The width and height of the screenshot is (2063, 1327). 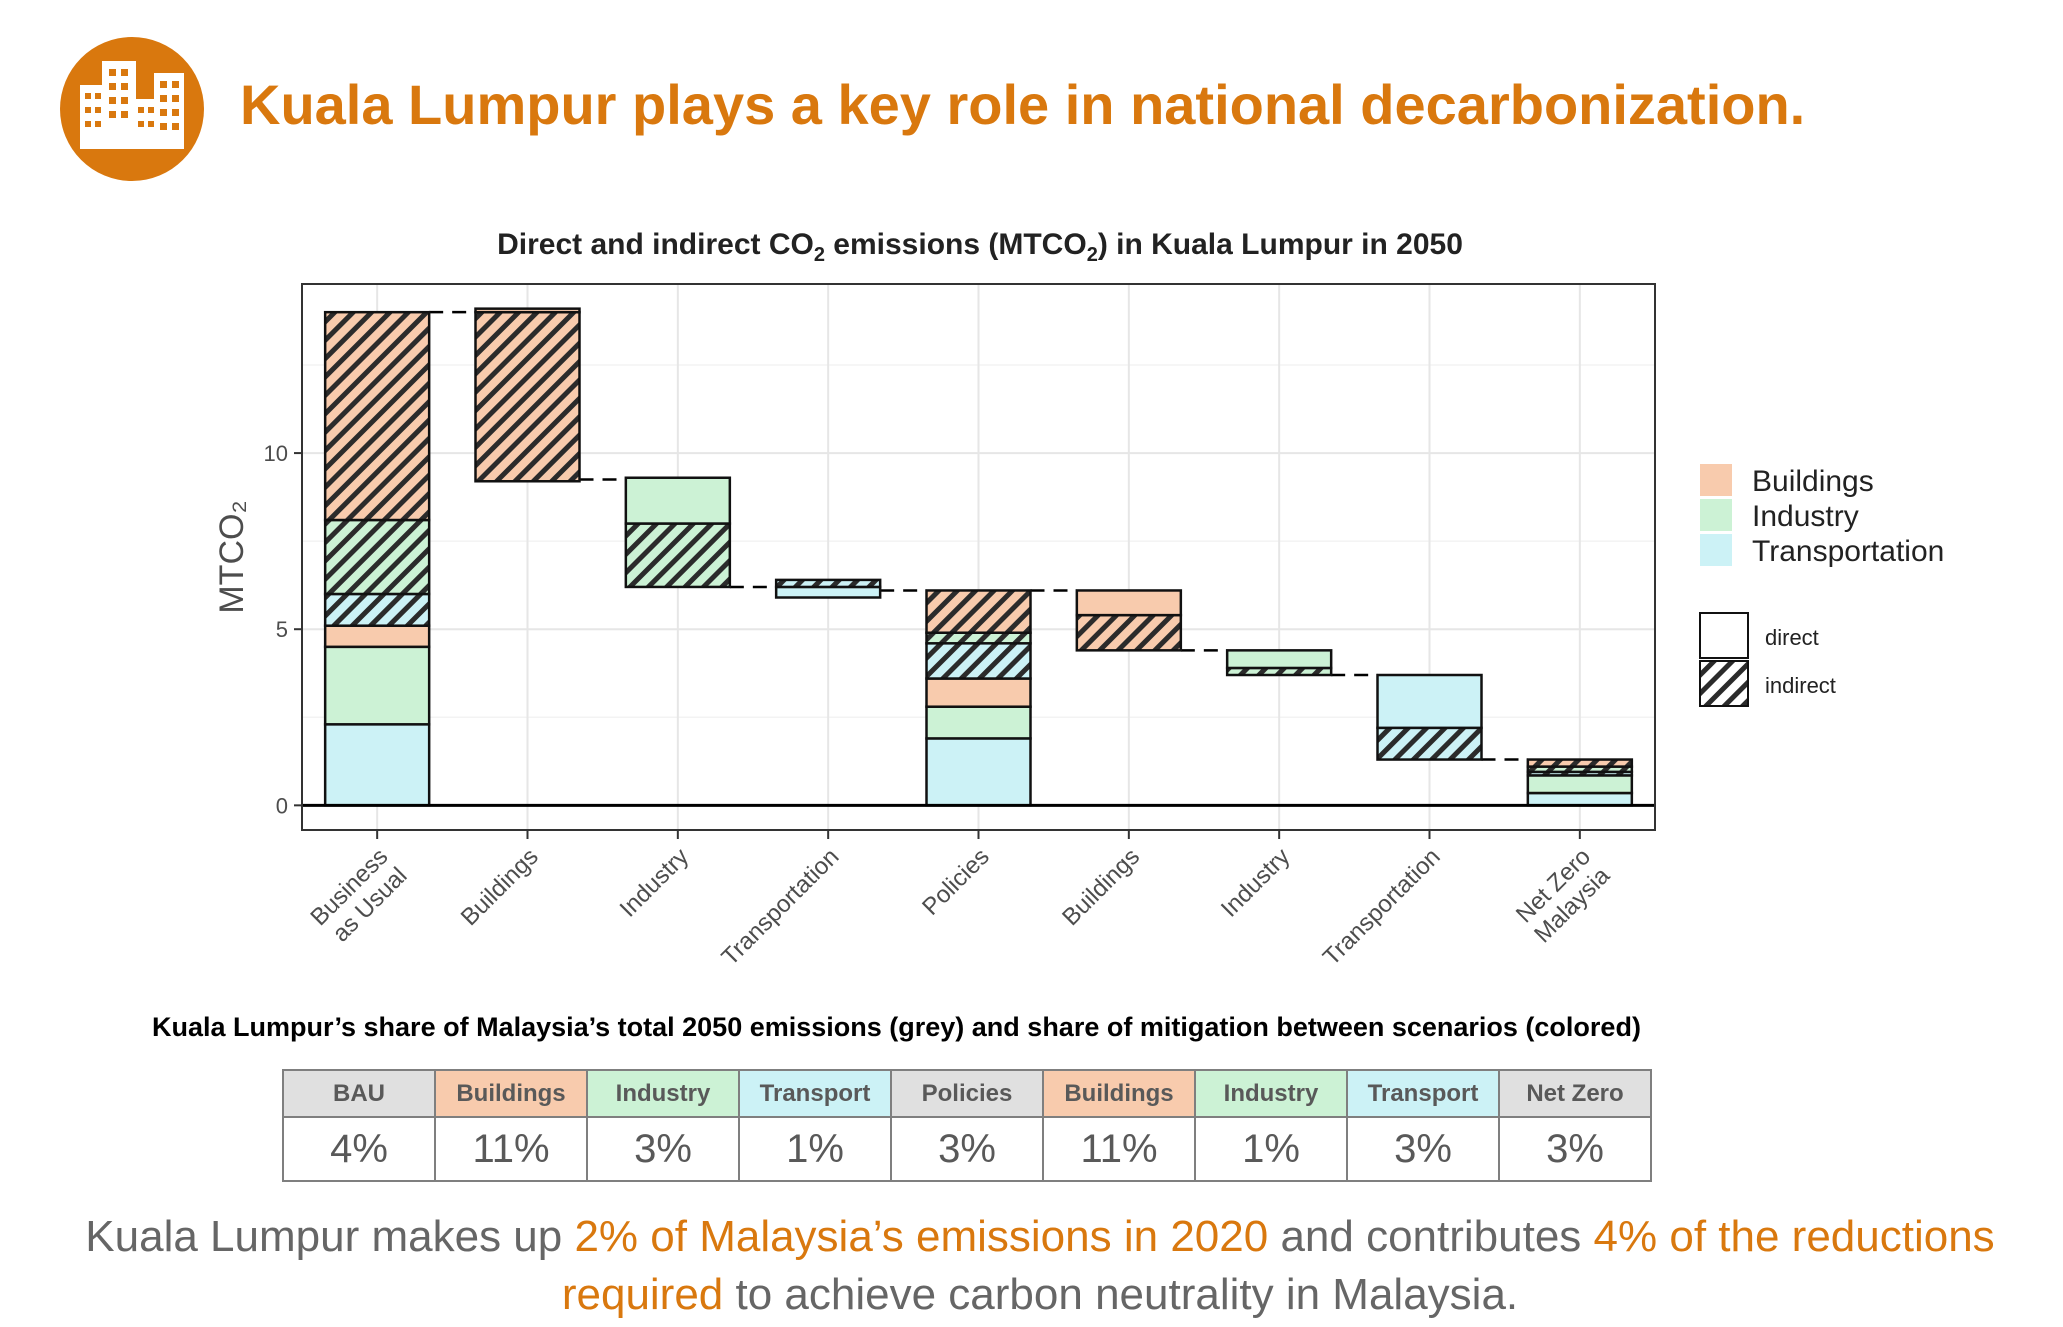 What do you see at coordinates (276, 453) in the screenshot?
I see `y-tick-label: 10` at bounding box center [276, 453].